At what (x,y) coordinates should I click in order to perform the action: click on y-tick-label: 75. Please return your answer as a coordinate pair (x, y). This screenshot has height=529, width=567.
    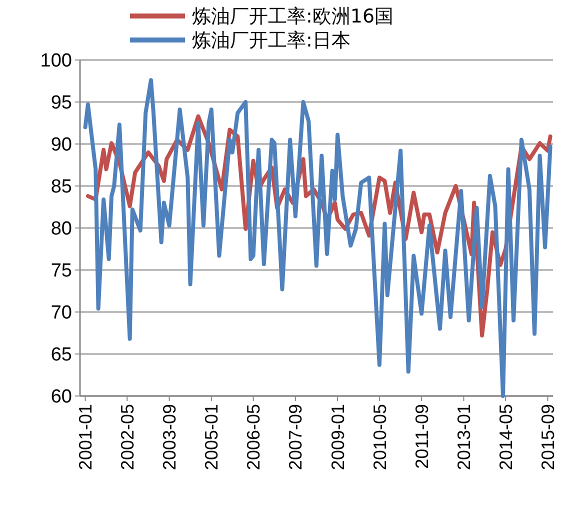
    Looking at the image, I should click on (61, 271).